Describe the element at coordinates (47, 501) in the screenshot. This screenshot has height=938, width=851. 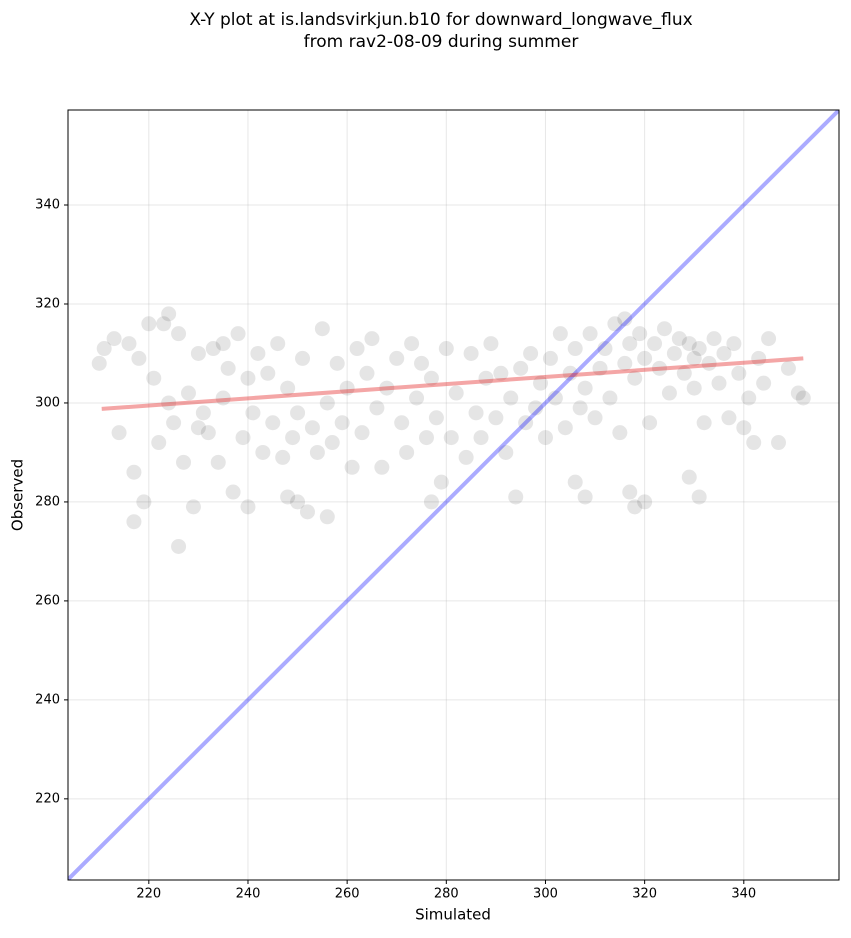
I see `y-tick-label: 280` at that location.